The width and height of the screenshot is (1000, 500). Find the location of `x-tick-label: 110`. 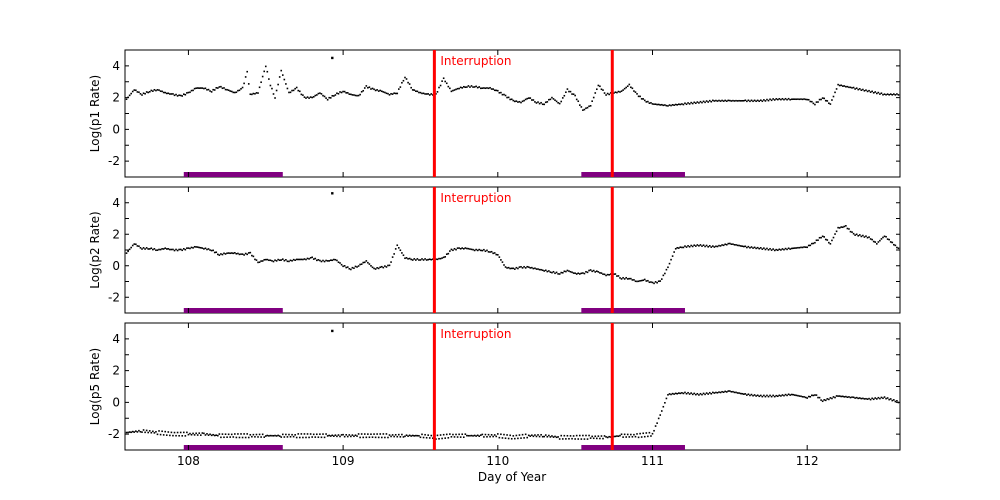

x-tick-label: 110 is located at coordinates (497, 461).